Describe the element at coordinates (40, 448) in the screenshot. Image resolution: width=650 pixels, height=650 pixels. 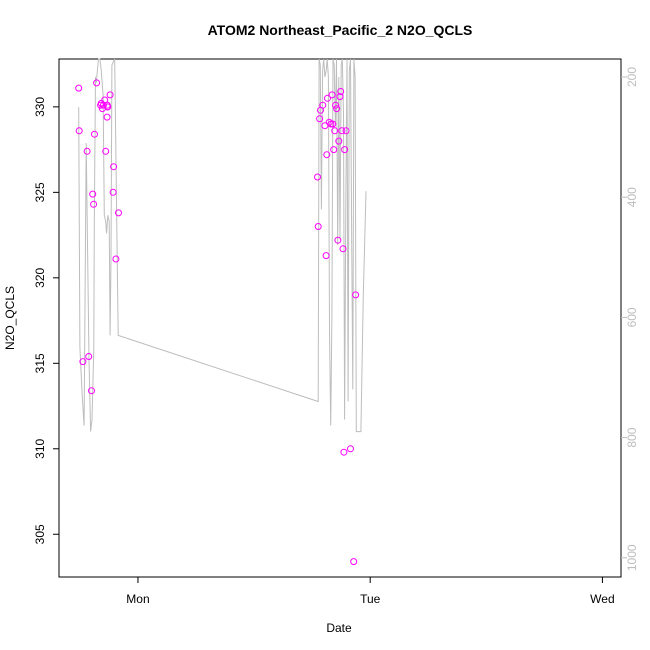
I see `y-tick-label: 310` at that location.